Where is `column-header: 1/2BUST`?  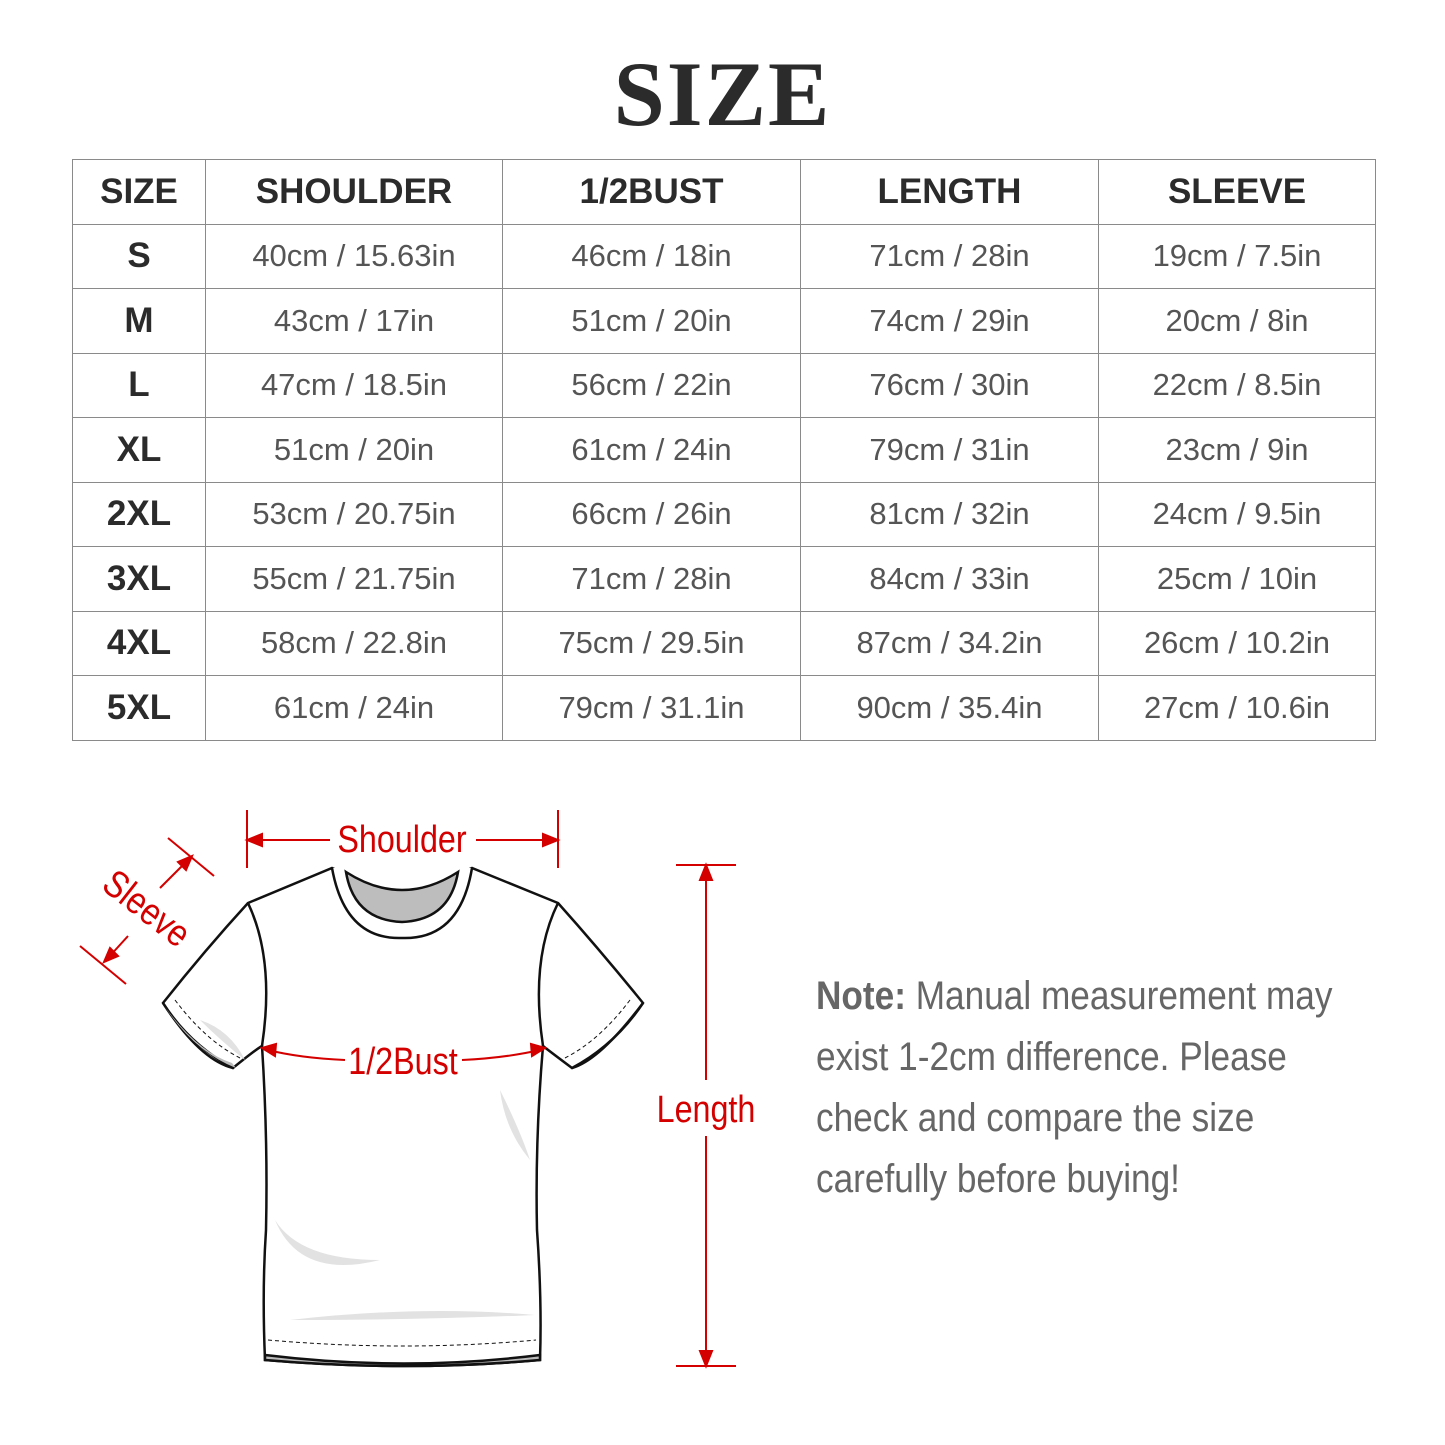
column-header: 1/2BUST is located at coordinates (651, 192).